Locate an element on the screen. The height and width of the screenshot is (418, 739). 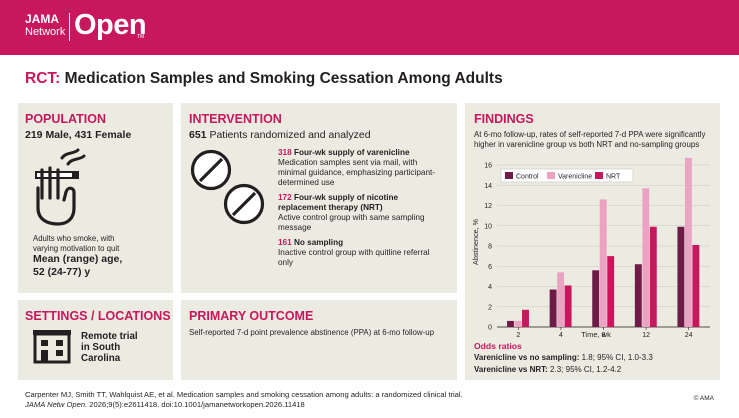
outcome-panel is located at coordinates (319, 340).